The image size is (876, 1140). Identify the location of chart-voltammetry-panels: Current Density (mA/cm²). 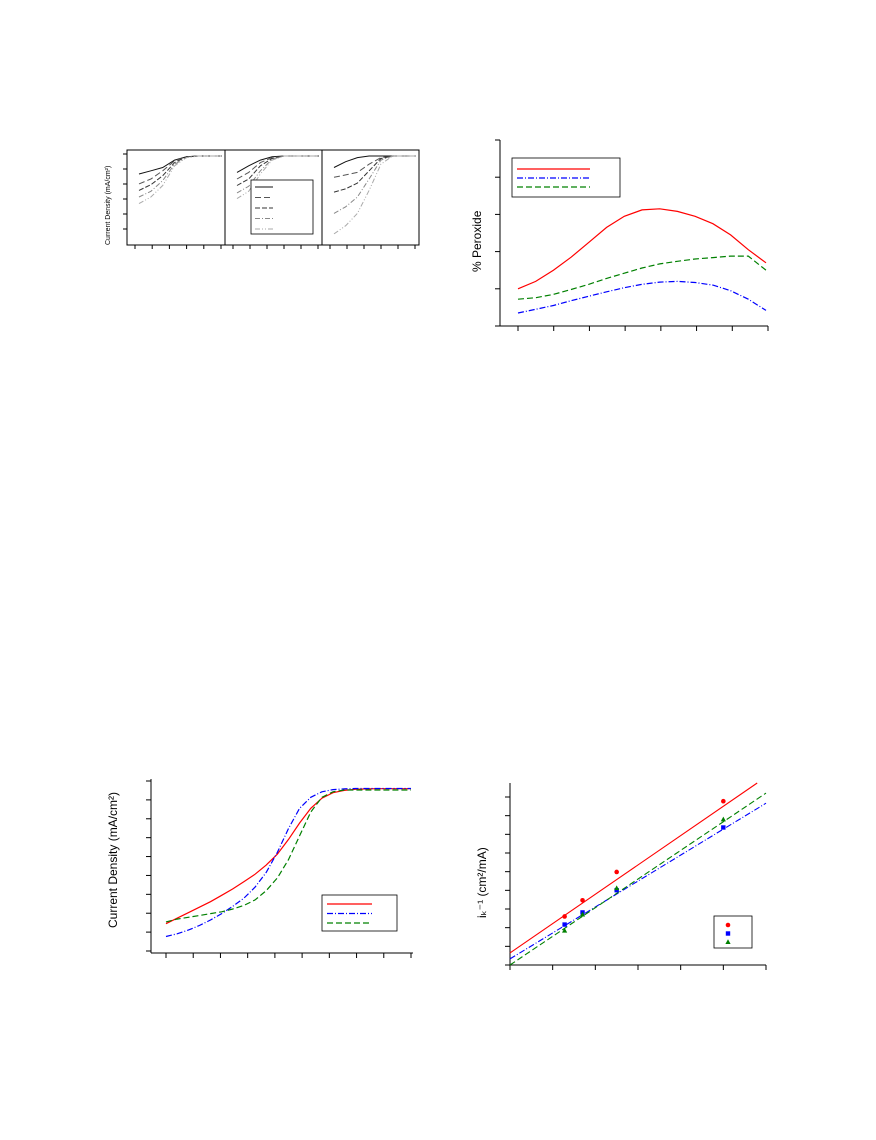
(262, 199).